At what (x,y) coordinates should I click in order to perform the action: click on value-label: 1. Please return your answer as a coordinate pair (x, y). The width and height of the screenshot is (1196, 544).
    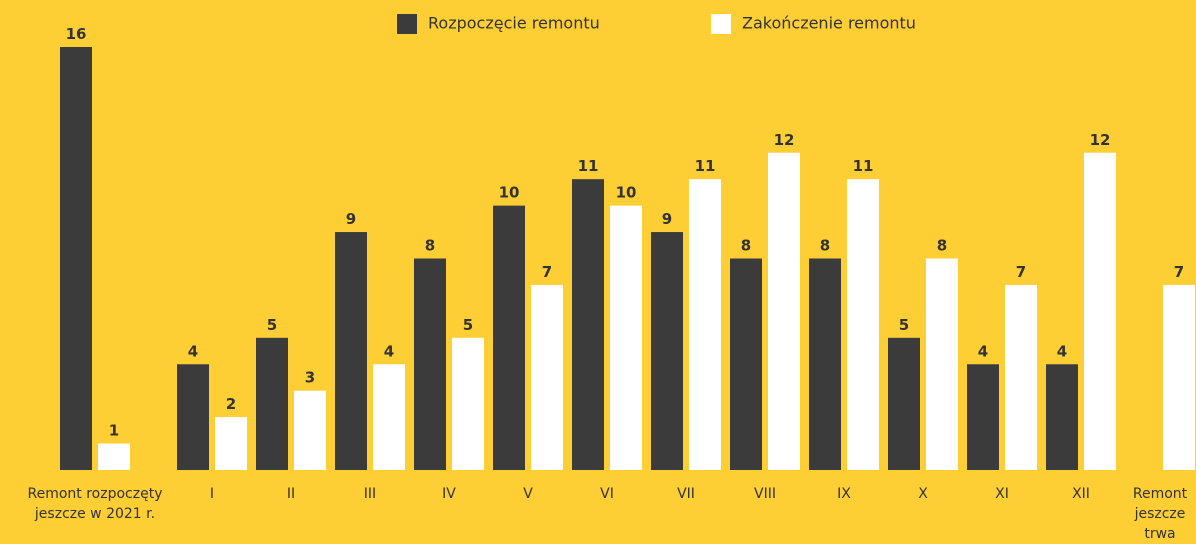
    Looking at the image, I should click on (114, 431).